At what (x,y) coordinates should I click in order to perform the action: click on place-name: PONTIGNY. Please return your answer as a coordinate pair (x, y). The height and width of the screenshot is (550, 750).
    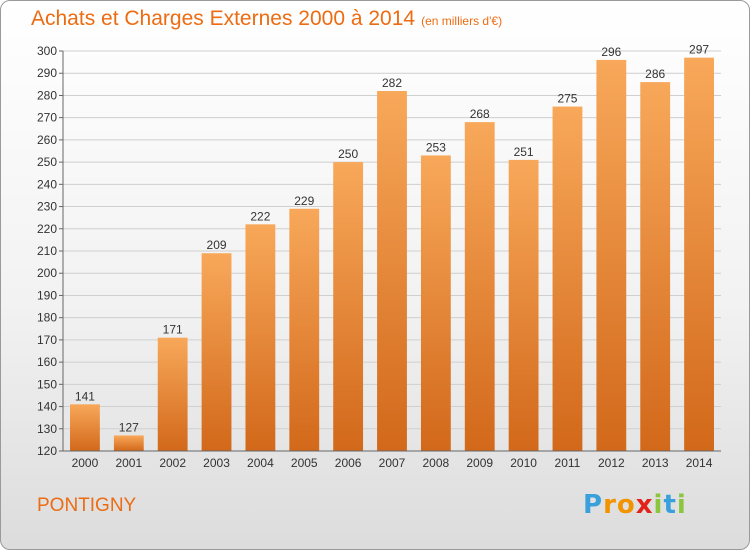
    Looking at the image, I should click on (87, 505).